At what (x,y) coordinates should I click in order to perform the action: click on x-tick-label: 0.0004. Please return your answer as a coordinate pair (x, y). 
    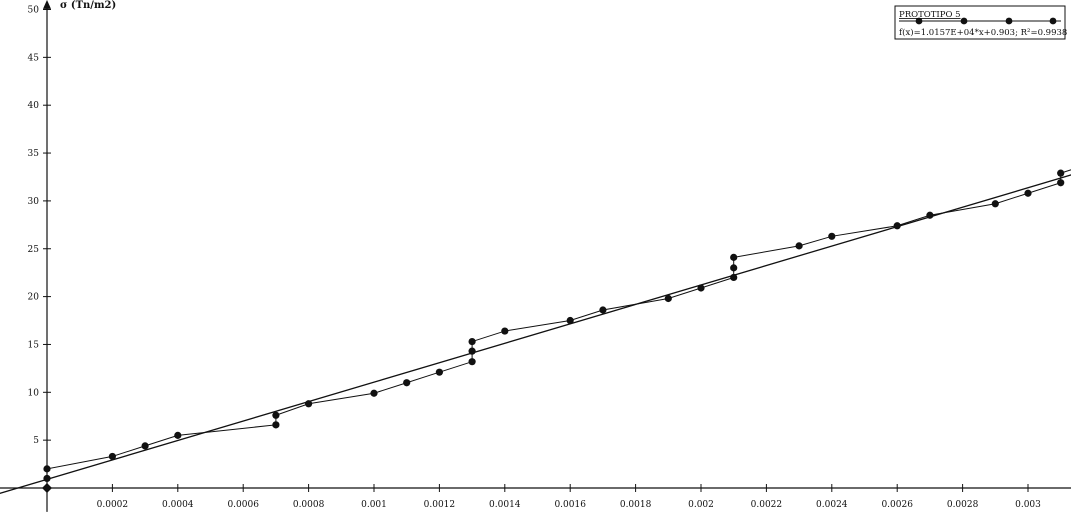
    Looking at the image, I should click on (178, 505).